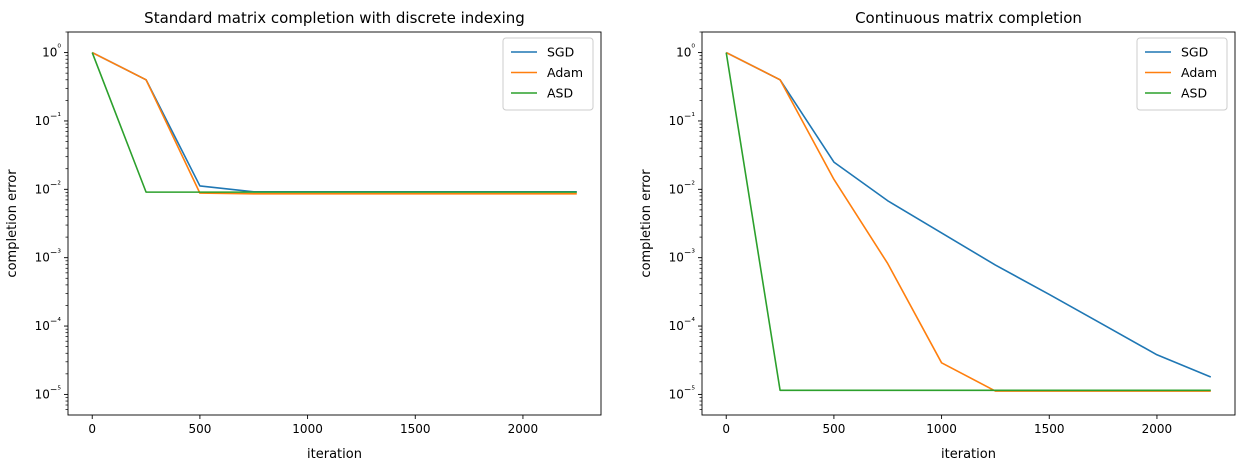 The image size is (1245, 470). I want to click on left-chart-y-tick-label: 10−⁴, so click(48, 325).